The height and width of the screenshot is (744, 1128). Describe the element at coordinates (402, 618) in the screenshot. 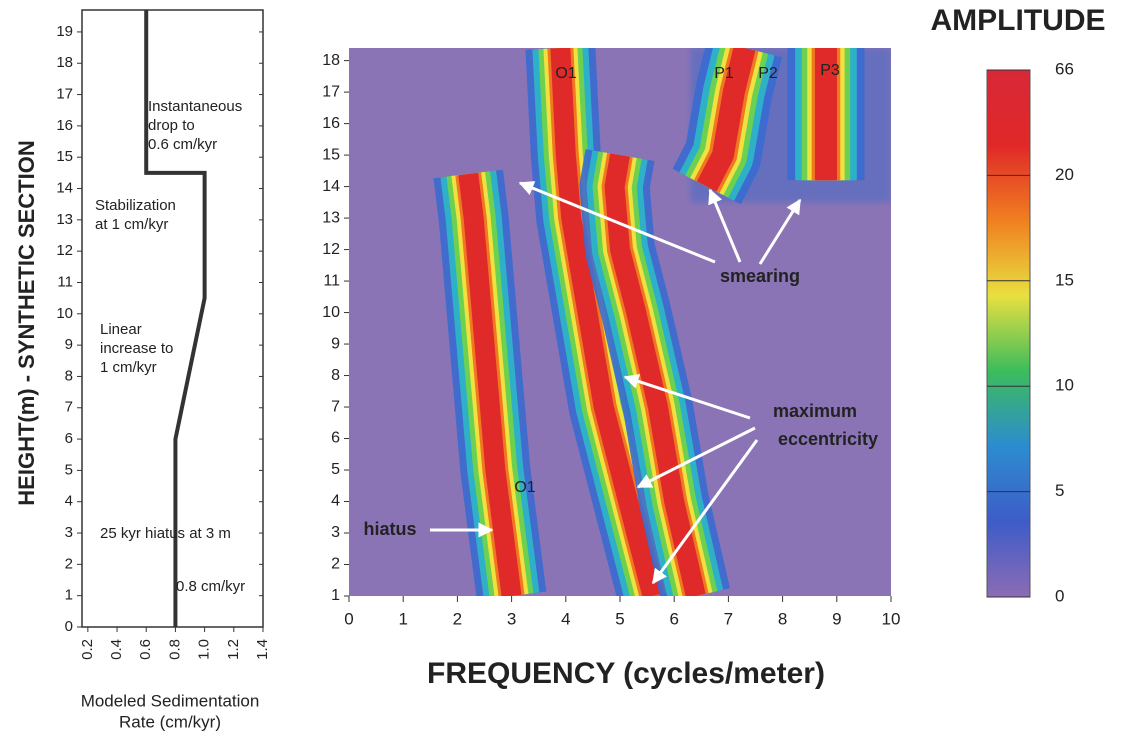

I see `x-tick-label: 1` at that location.